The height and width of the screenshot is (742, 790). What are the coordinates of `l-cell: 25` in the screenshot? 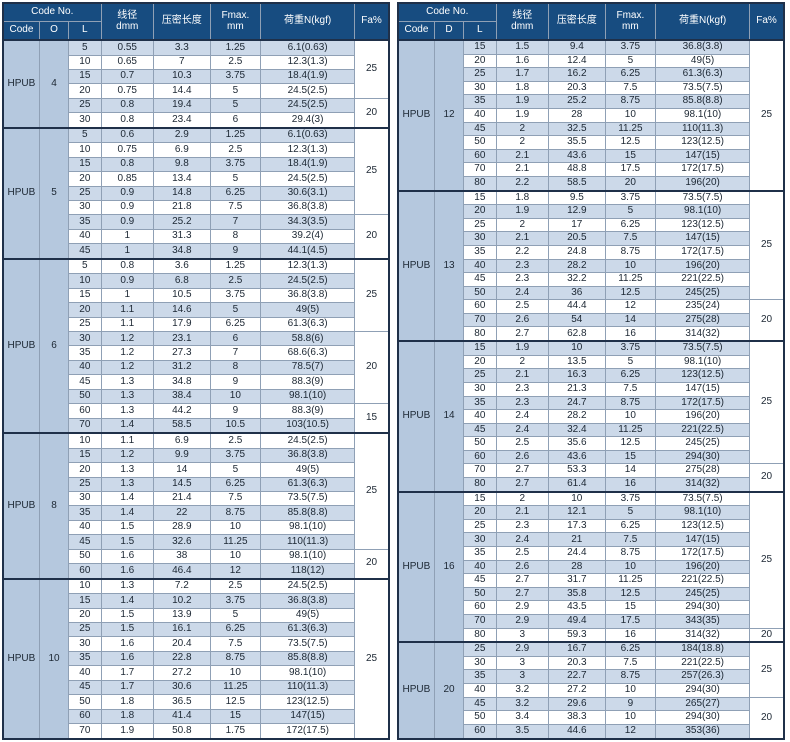 It's located at (480, 649).